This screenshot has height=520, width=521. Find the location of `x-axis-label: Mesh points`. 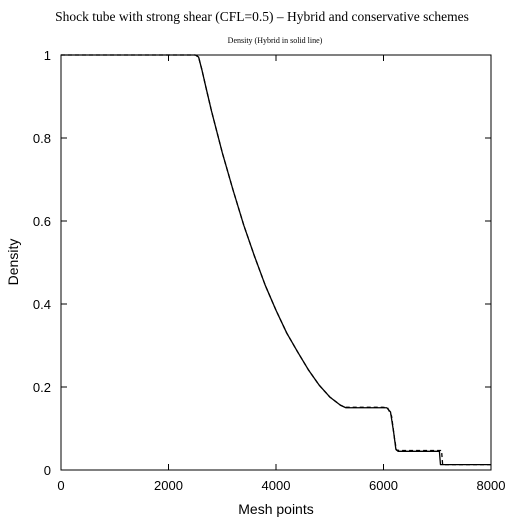

x-axis-label: Mesh points is located at coordinates (275, 509).